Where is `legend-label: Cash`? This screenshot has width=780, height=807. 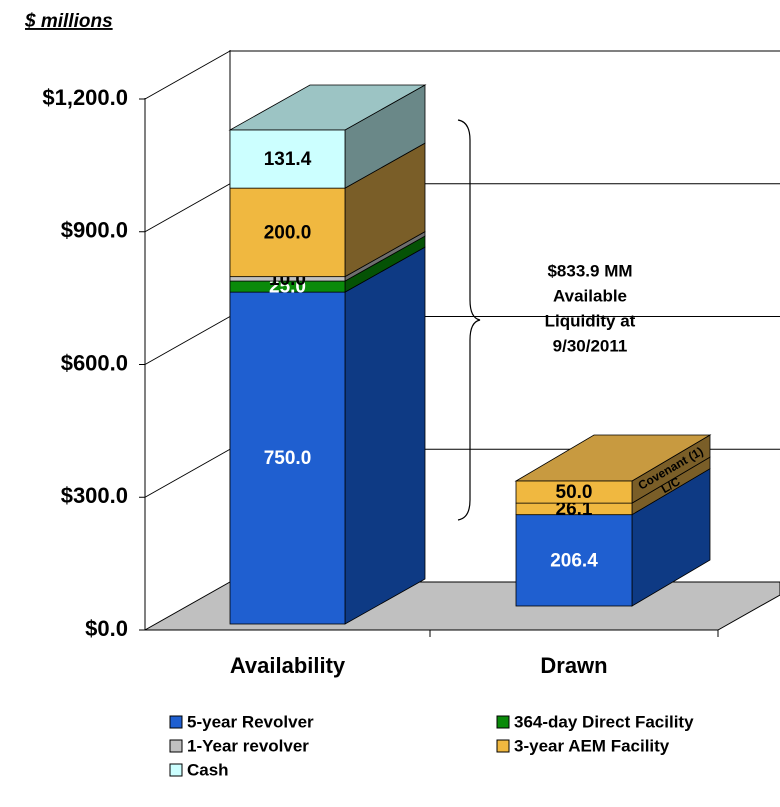 legend-label: Cash is located at coordinates (208, 769).